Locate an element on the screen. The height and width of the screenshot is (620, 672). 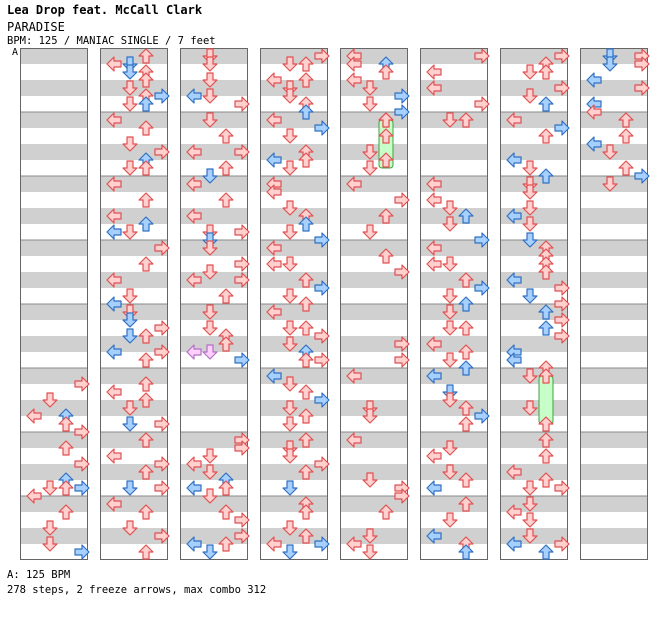
column-frame is located at coordinates (134, 304).